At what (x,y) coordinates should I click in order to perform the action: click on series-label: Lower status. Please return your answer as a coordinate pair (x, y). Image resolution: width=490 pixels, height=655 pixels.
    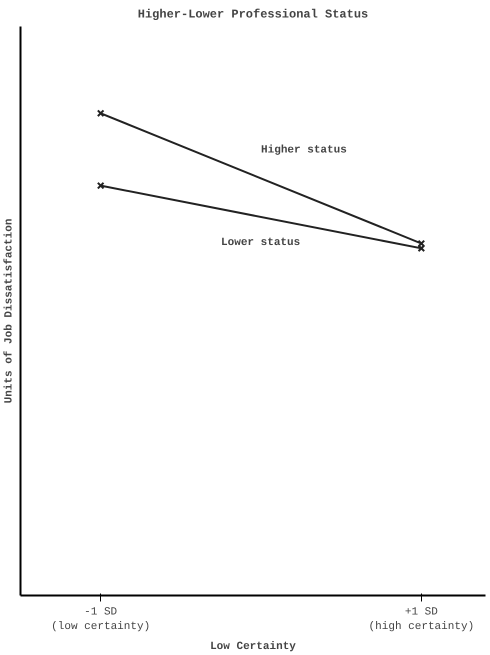
    Looking at the image, I should click on (260, 242).